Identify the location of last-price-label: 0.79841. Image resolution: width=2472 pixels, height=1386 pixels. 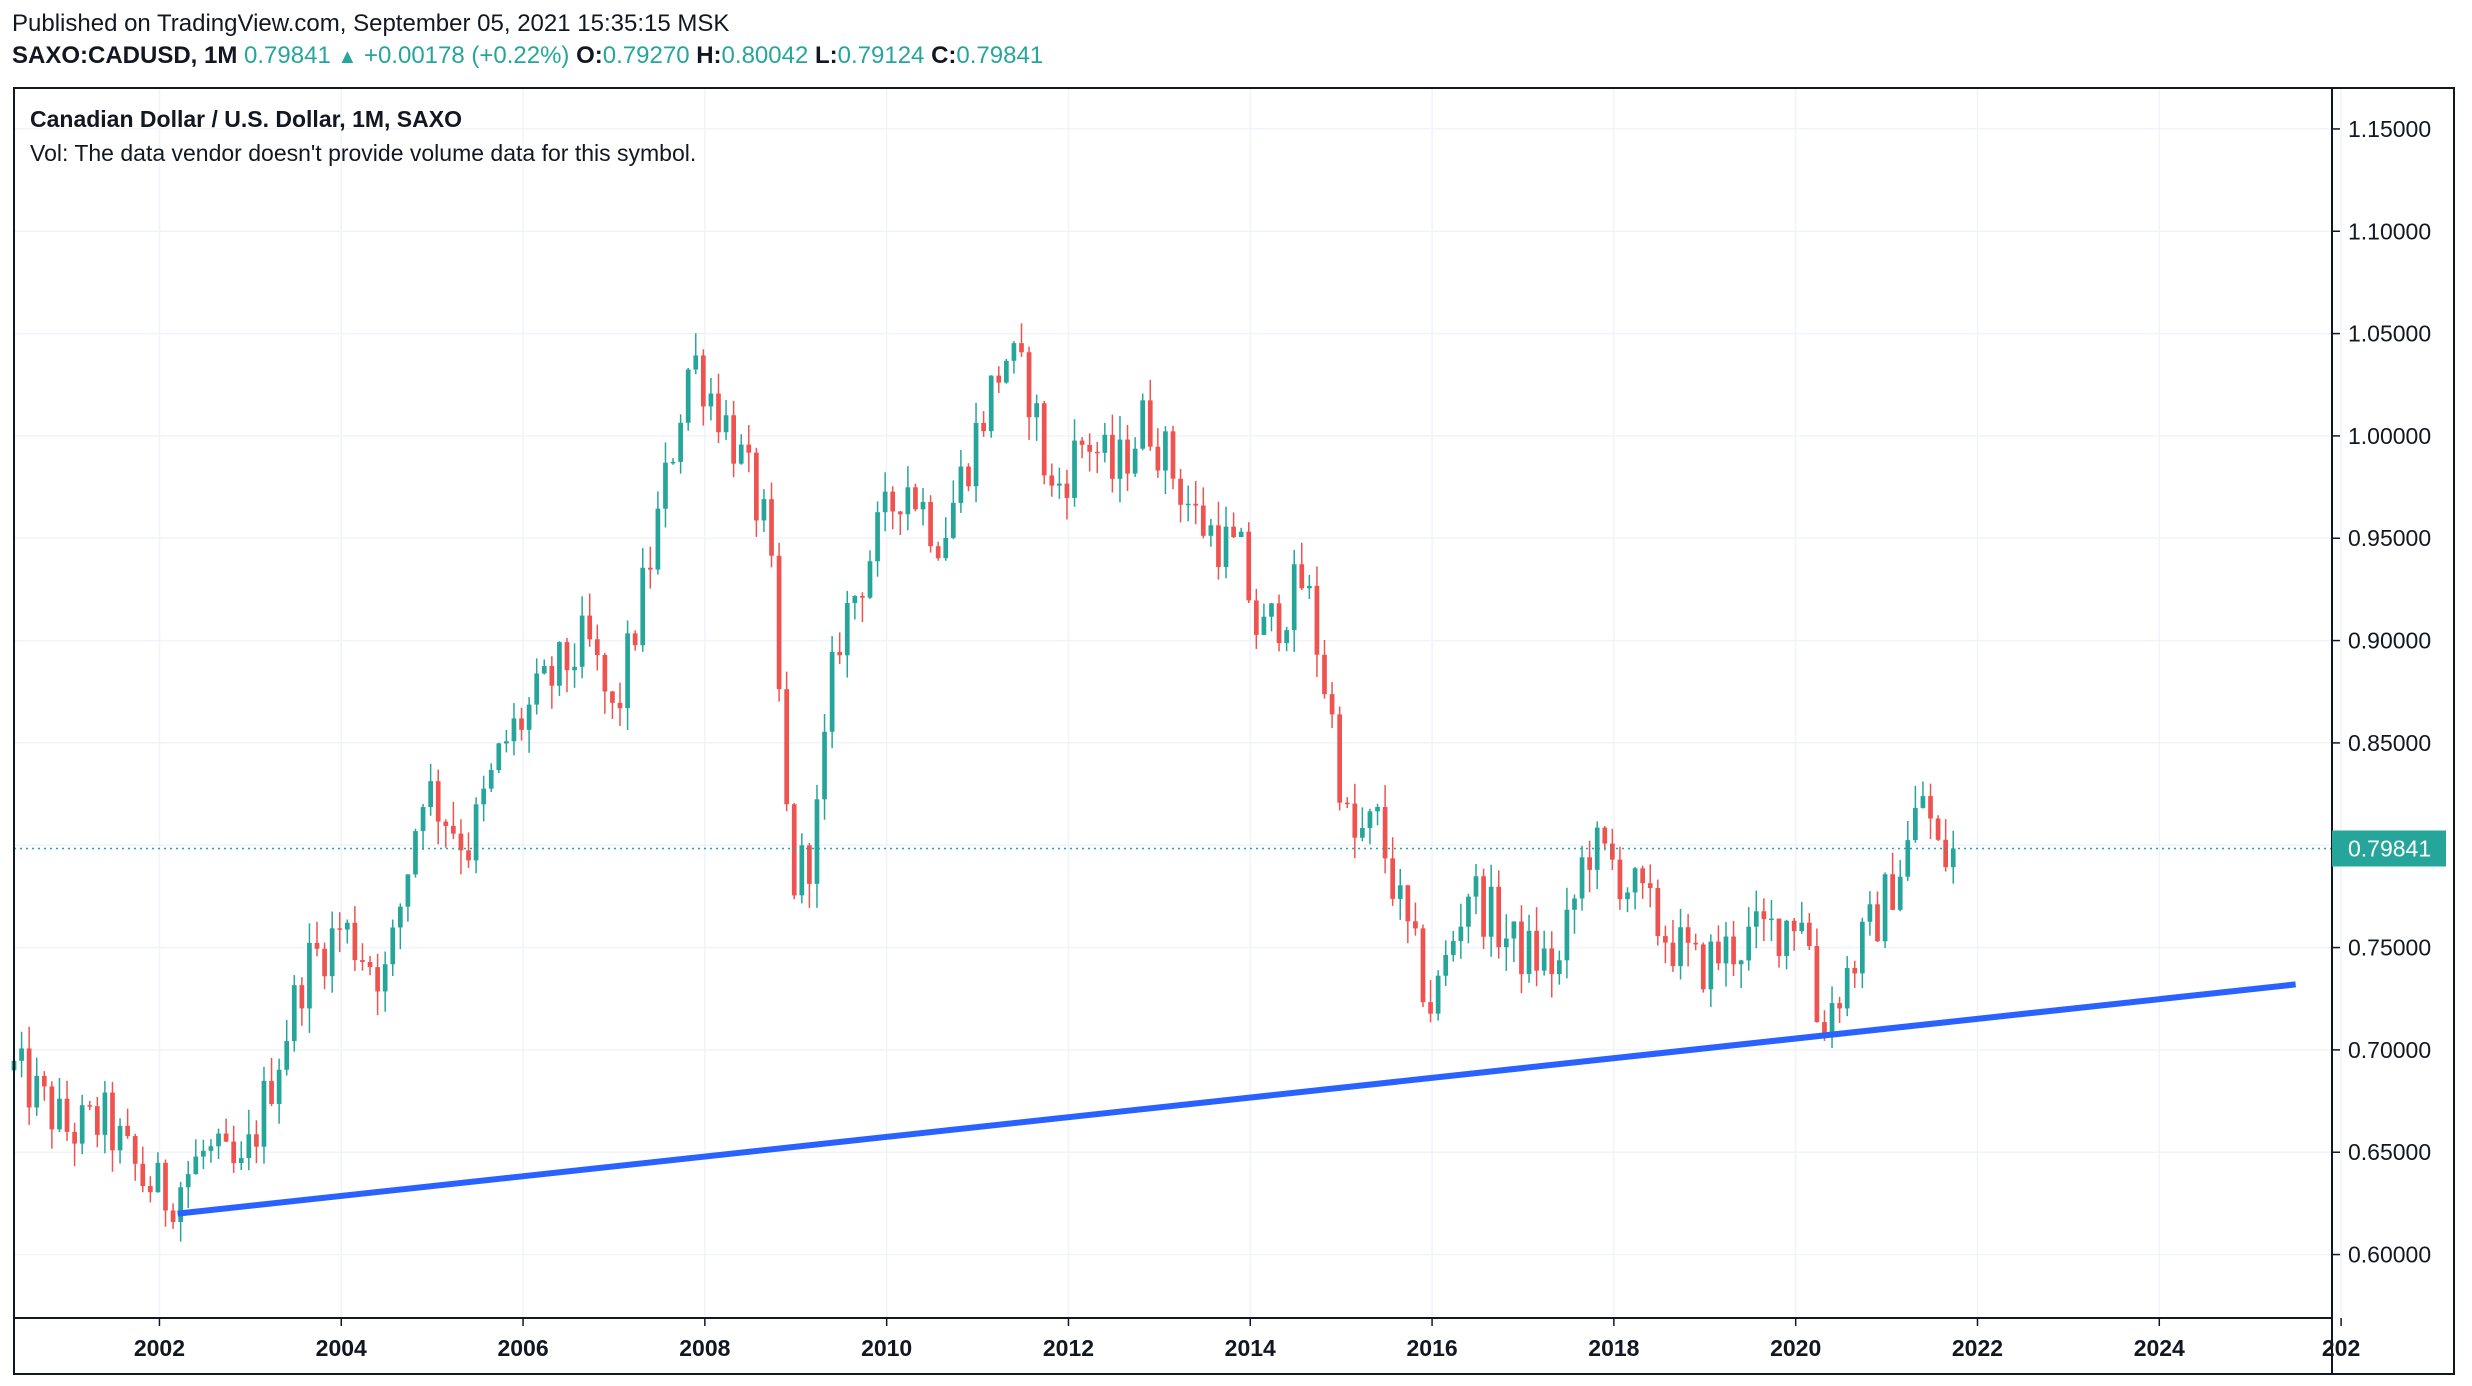
(2389, 848).